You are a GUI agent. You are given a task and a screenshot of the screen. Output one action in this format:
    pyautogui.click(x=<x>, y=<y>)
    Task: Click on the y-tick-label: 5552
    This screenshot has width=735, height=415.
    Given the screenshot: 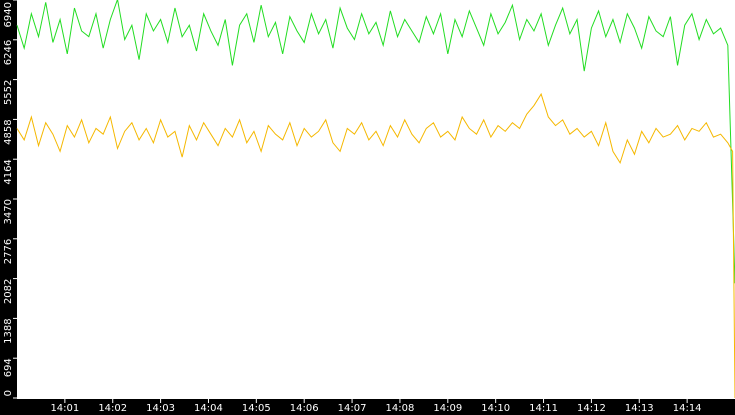 What is the action you would take?
    pyautogui.click(x=8, y=92)
    